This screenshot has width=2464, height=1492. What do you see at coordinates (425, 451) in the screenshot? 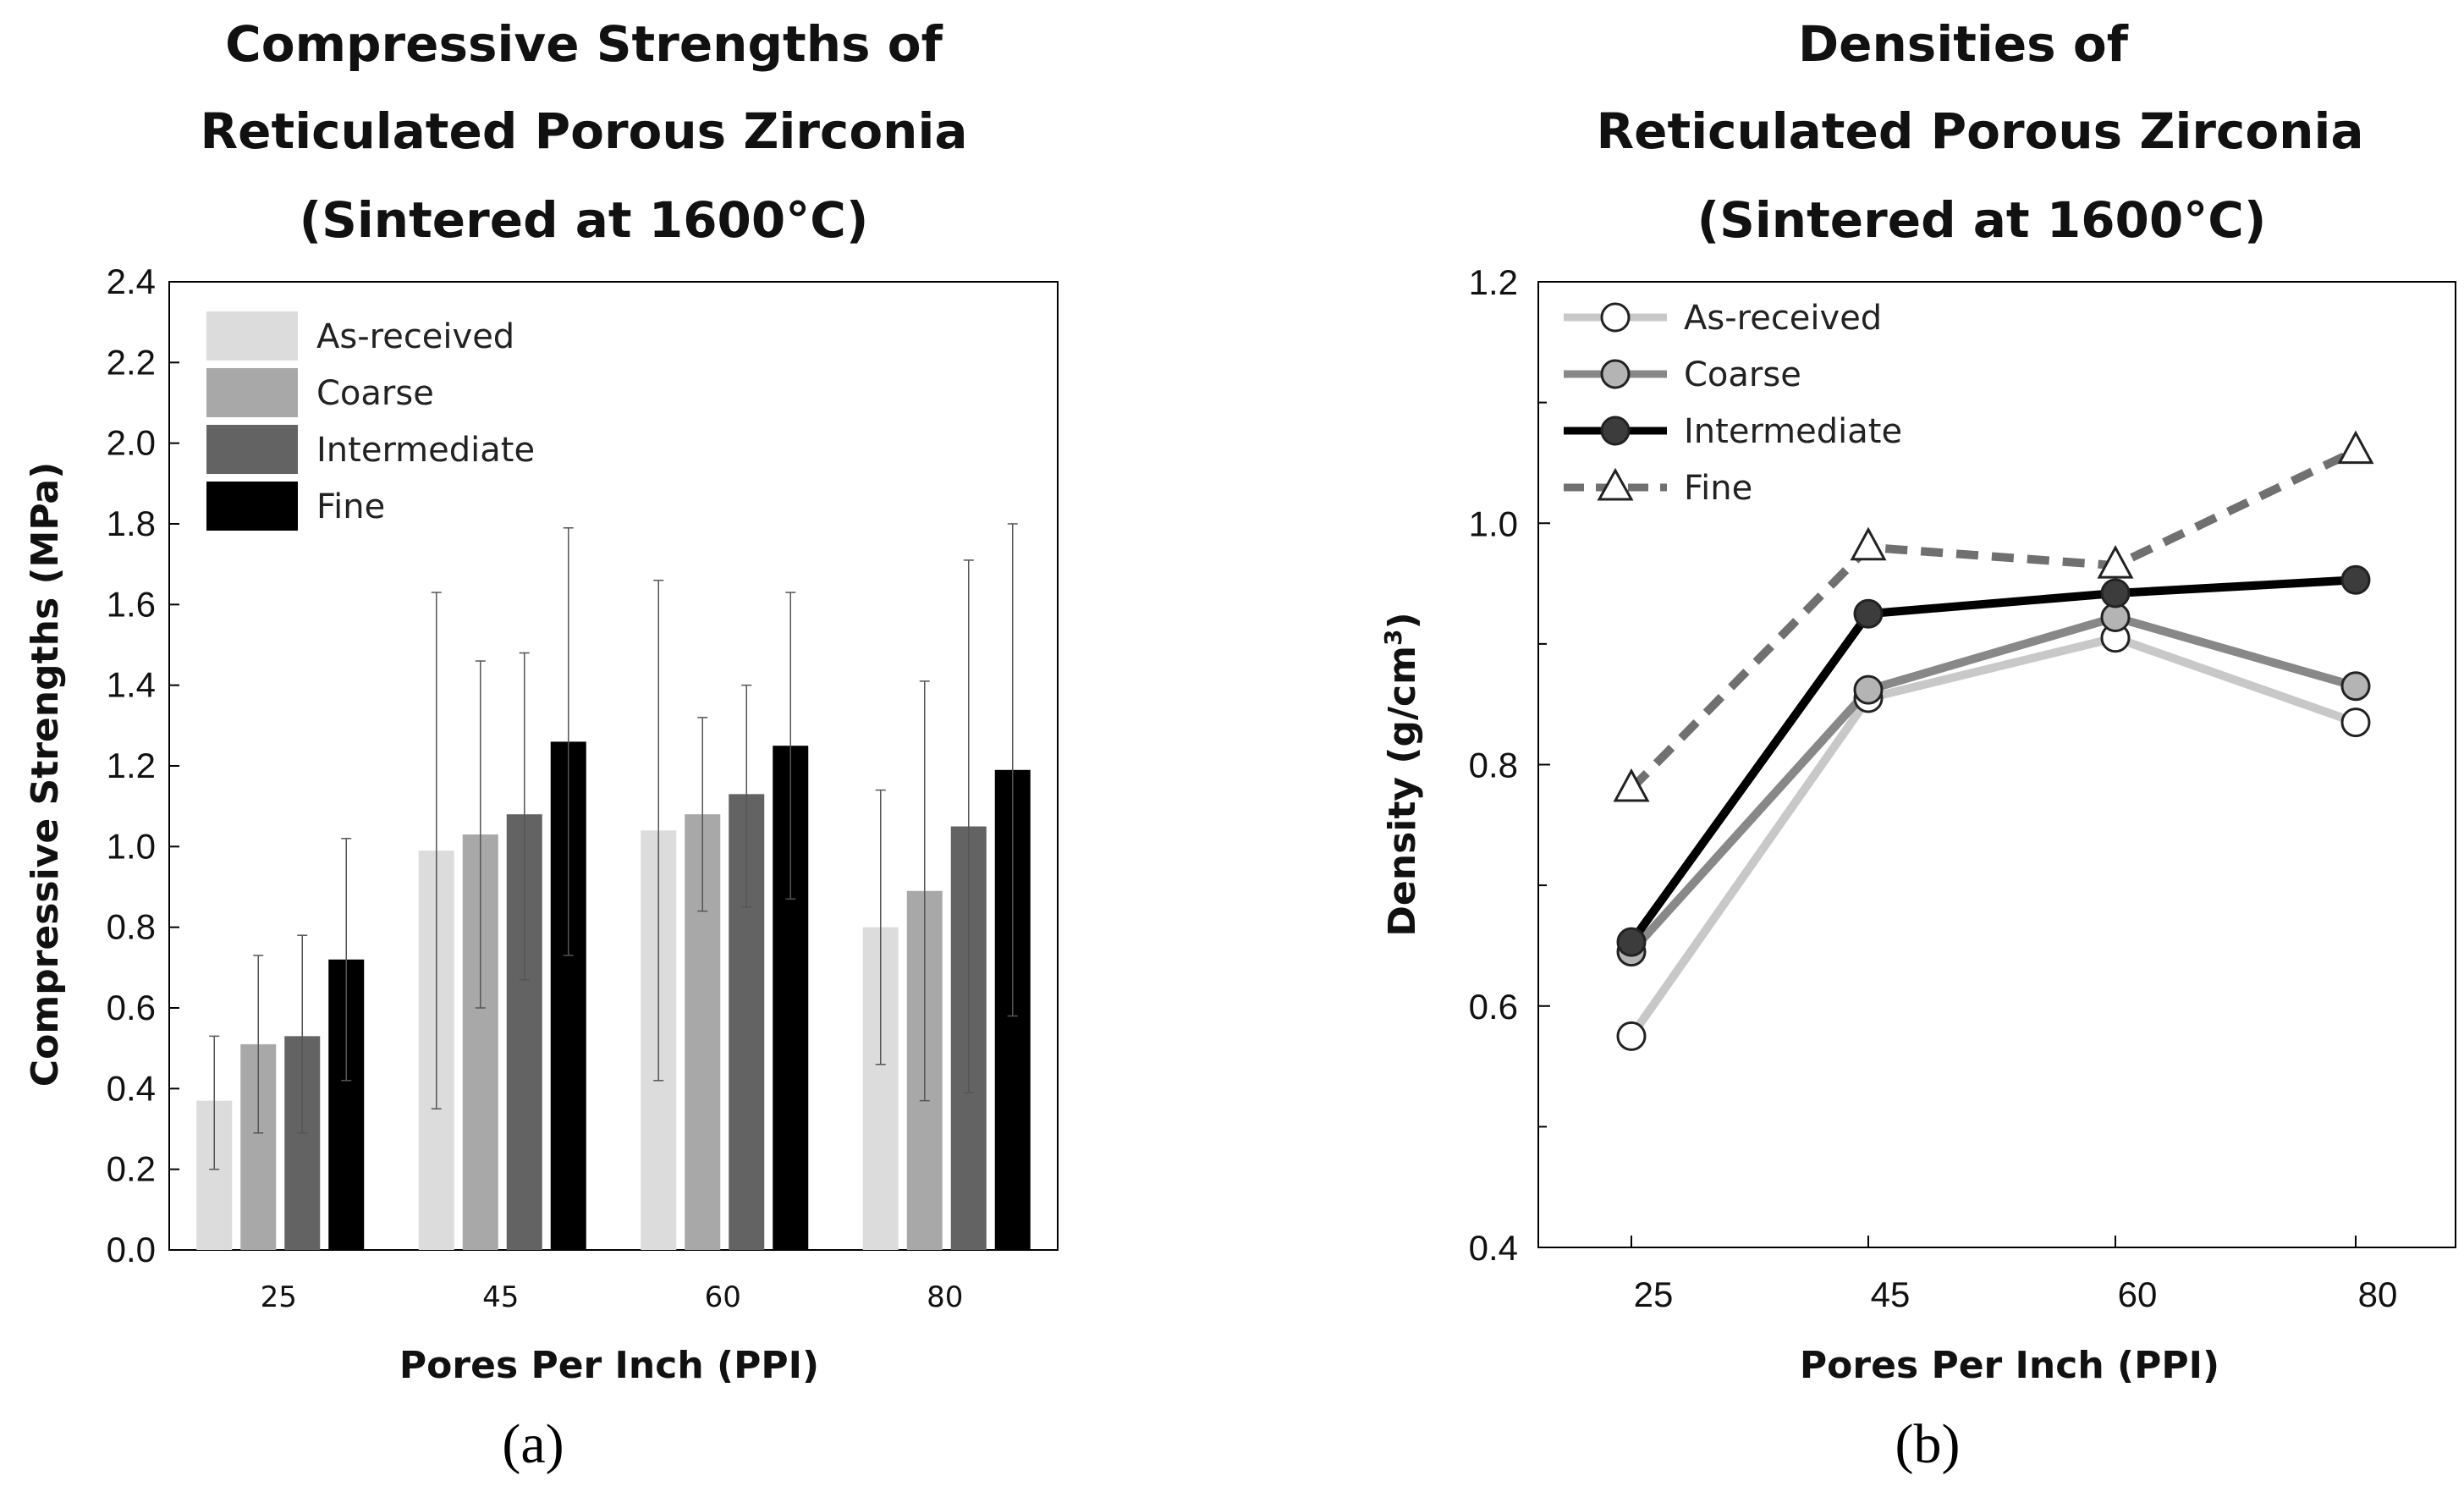
I see `chart-a-legend-label-intermediate: Intermediate` at bounding box center [425, 451].